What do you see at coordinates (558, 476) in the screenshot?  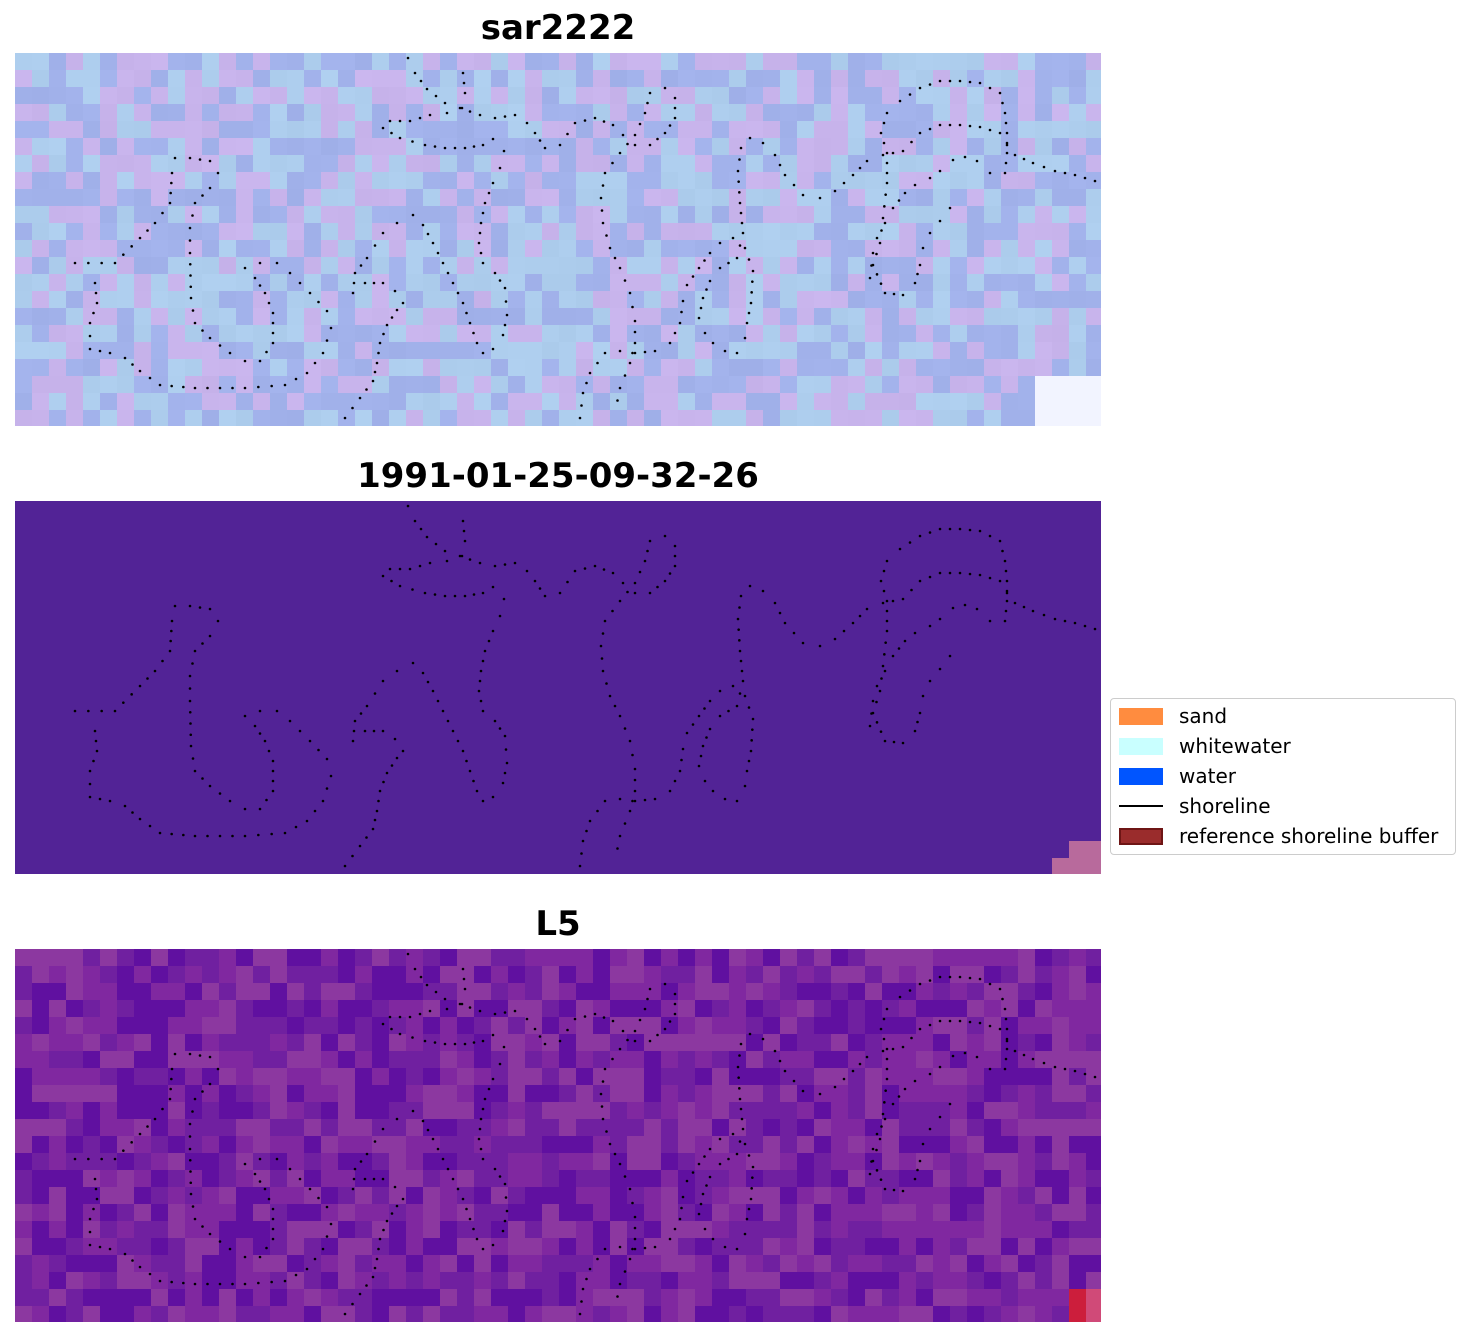 I see `panel-title-classified: 1991-01-25-09-32-26` at bounding box center [558, 476].